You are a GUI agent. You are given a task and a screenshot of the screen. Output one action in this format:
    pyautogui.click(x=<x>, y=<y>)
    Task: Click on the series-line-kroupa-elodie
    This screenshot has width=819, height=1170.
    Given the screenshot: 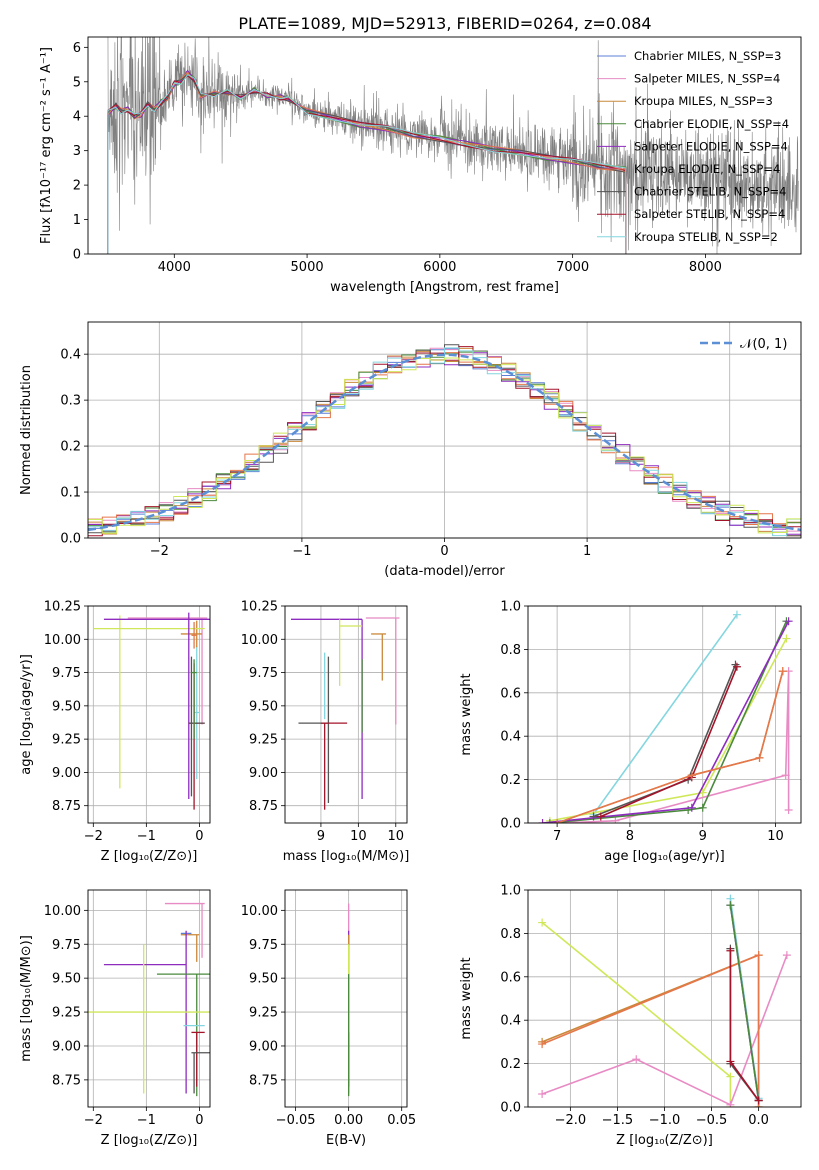 What is the action you would take?
    pyautogui.click(x=650, y=1030)
    